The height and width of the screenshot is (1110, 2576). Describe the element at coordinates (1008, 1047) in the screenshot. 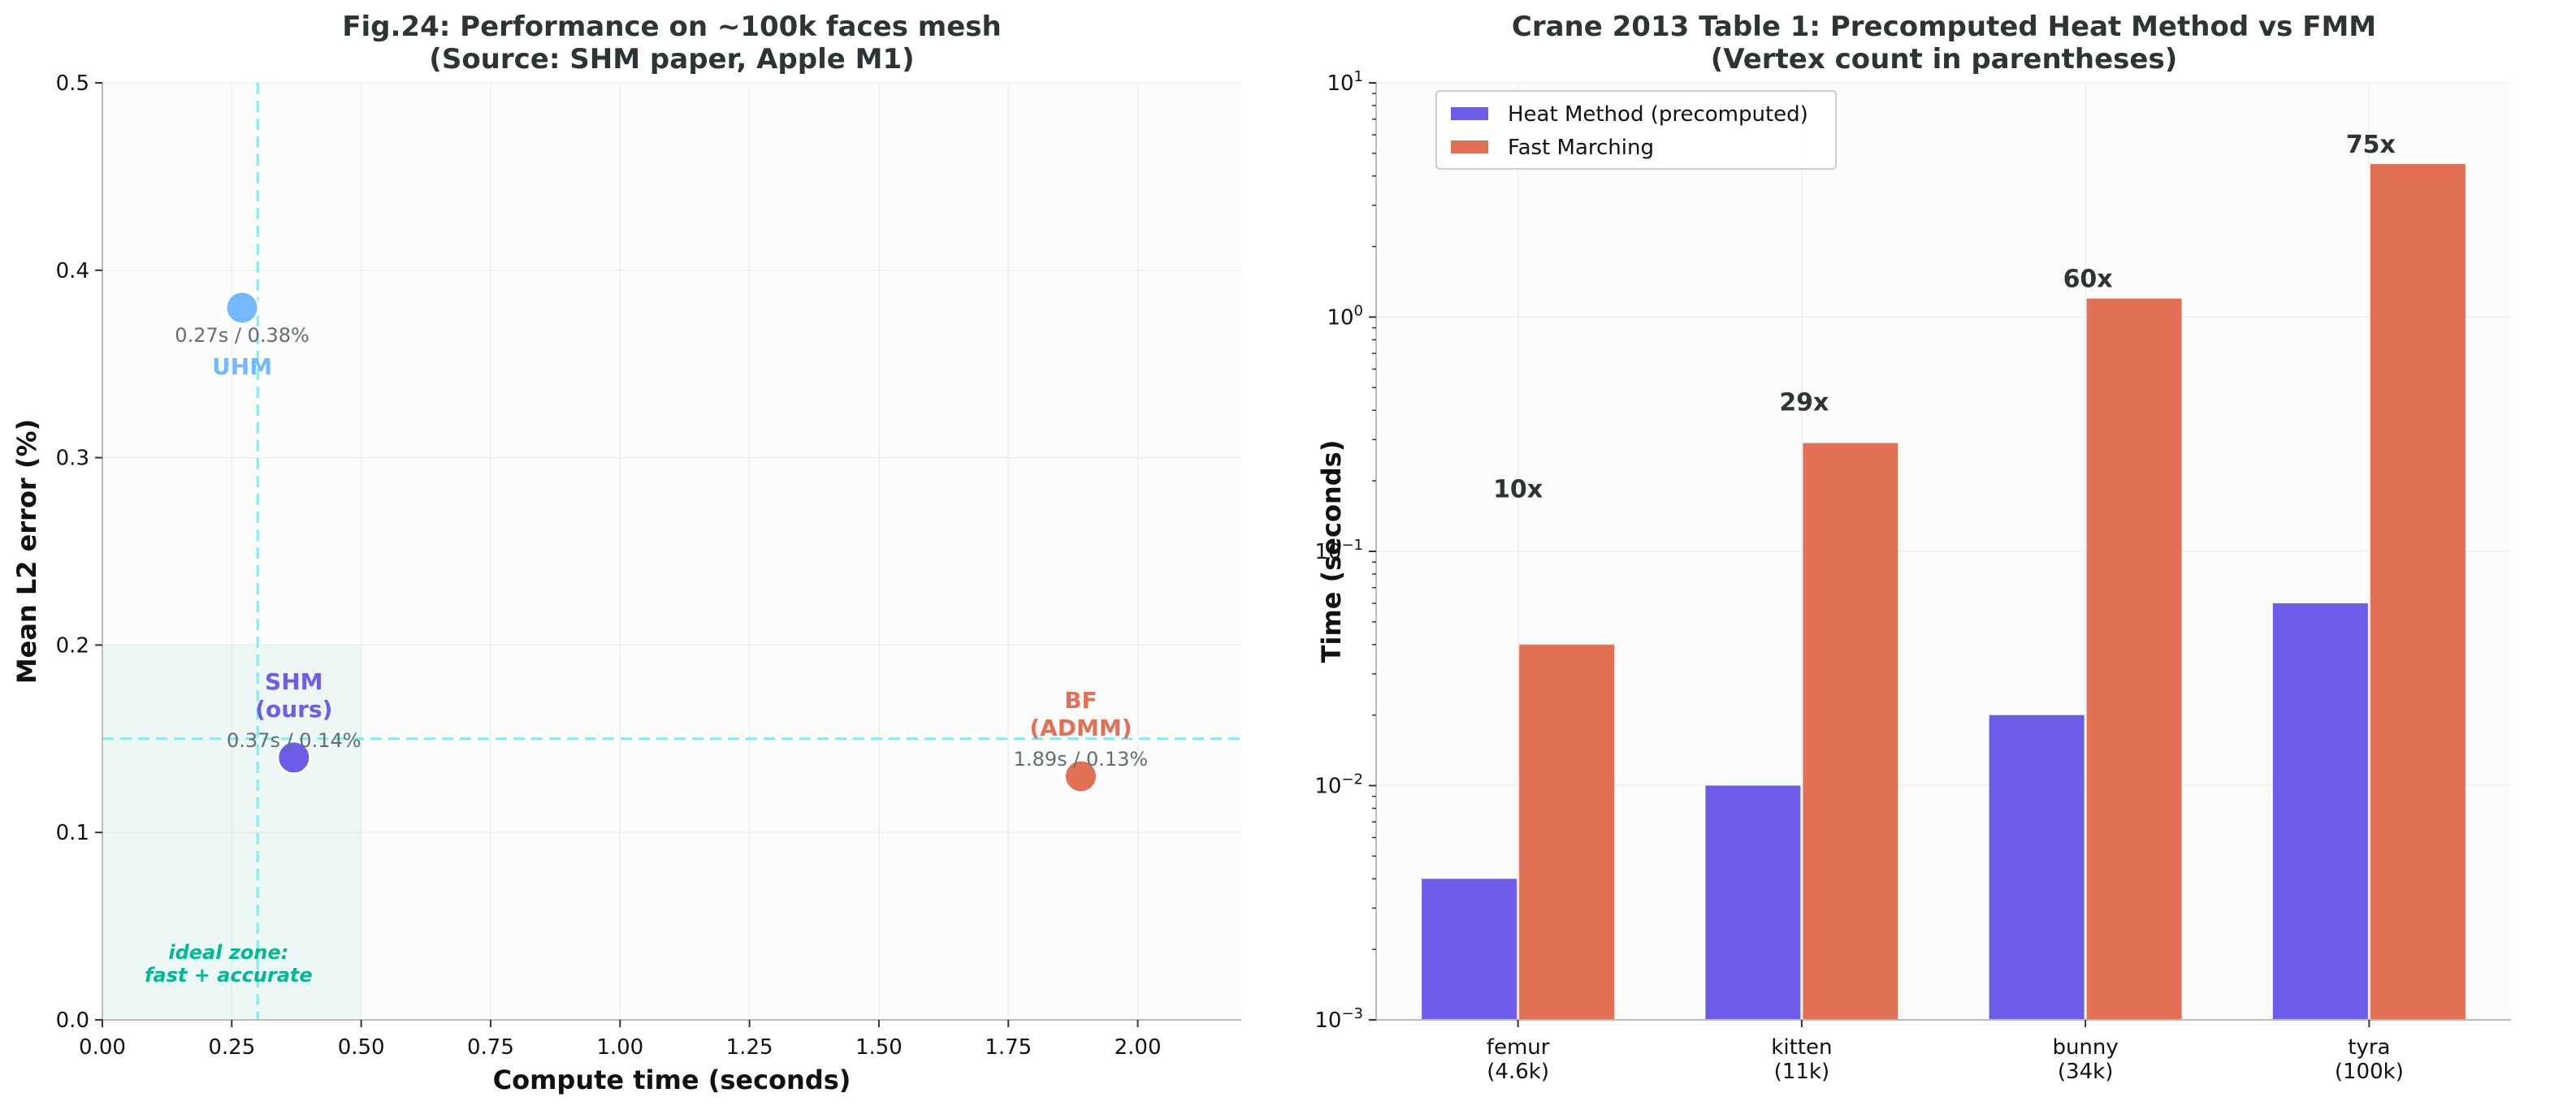

I see `x-tick-label: 1.75` at that location.